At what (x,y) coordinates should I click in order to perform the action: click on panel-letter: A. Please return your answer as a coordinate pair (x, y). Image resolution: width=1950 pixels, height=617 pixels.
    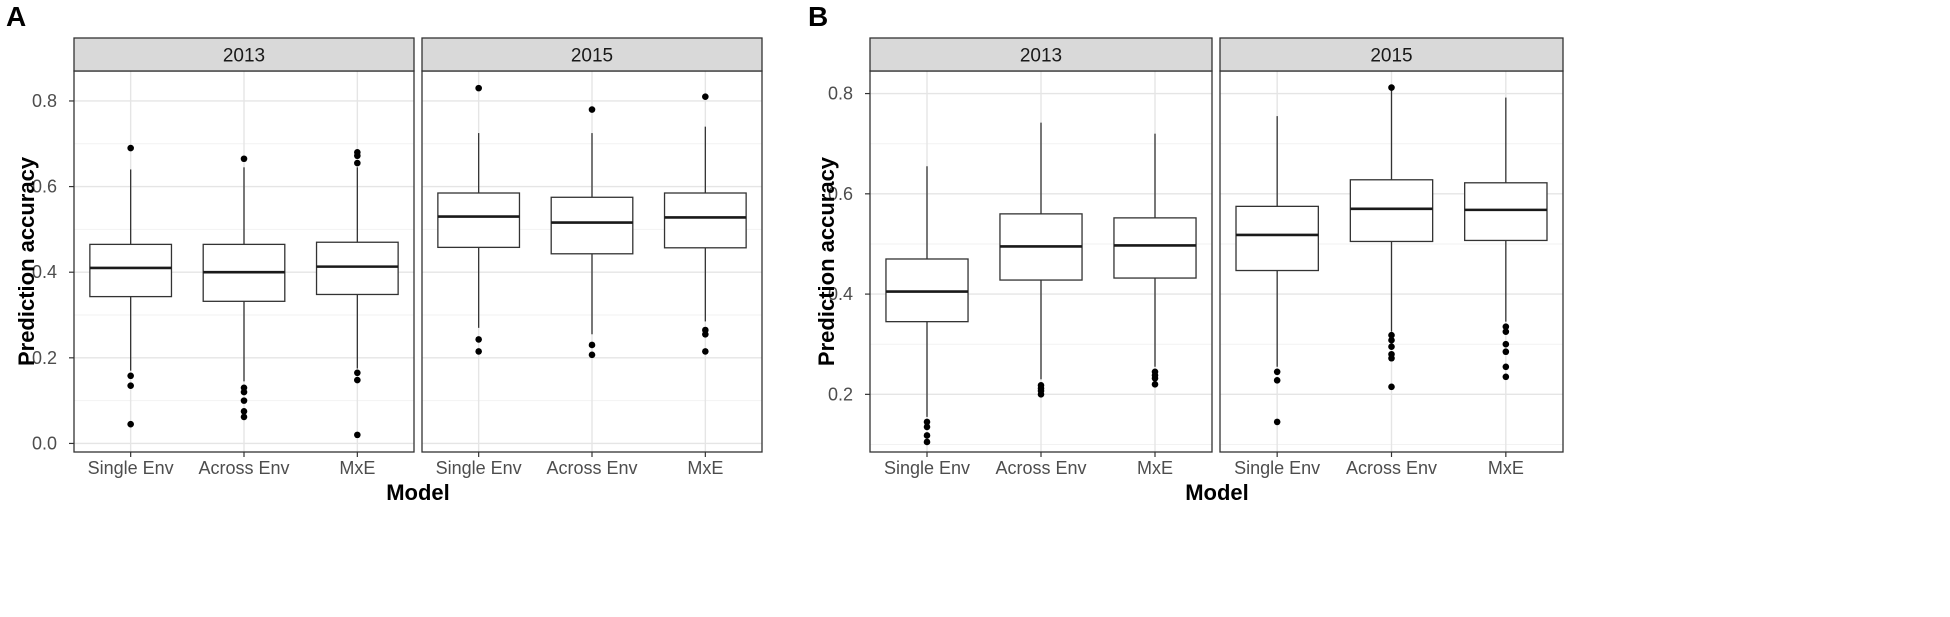
    Looking at the image, I should click on (16, 16).